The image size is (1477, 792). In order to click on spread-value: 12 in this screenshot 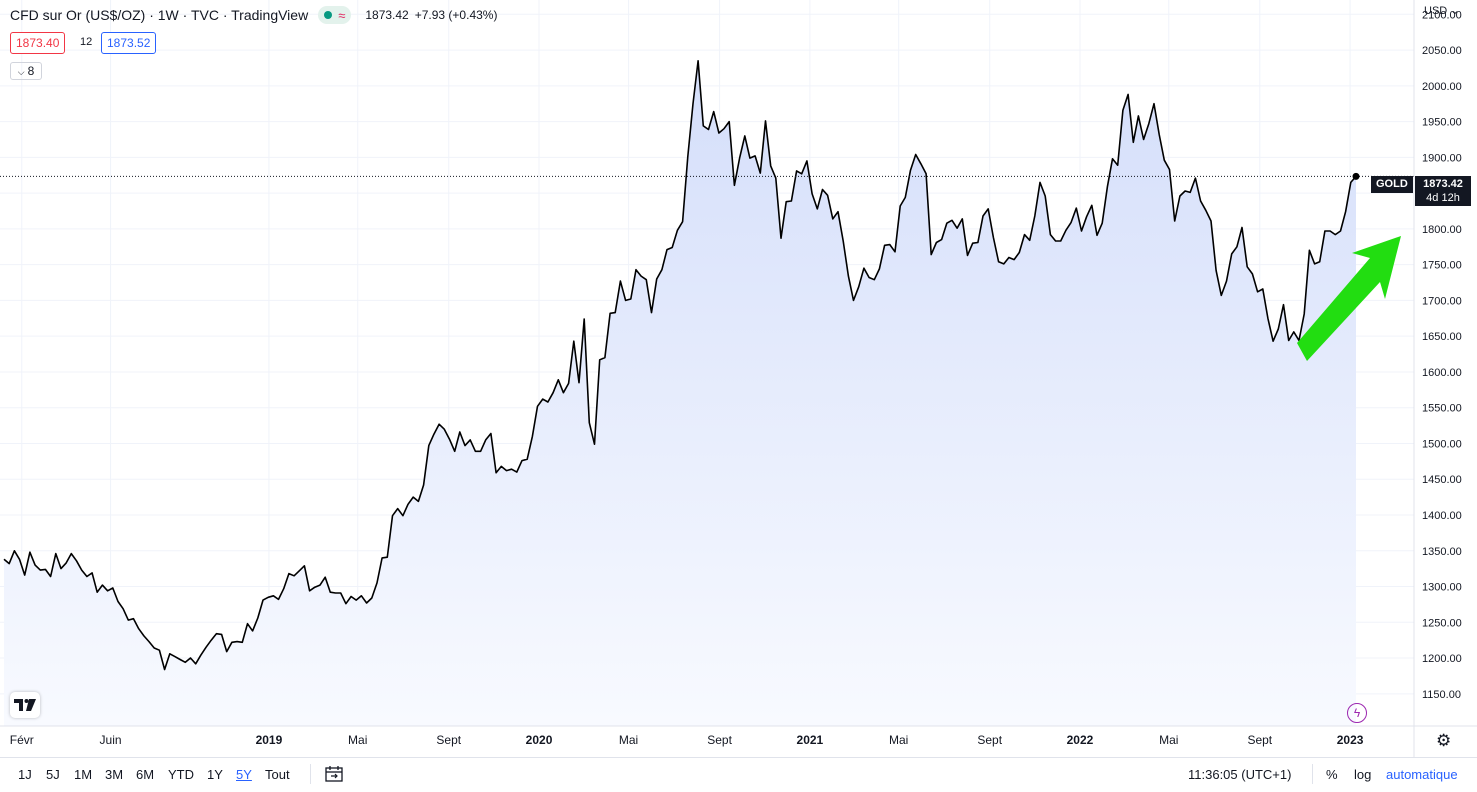, I will do `click(86, 42)`.